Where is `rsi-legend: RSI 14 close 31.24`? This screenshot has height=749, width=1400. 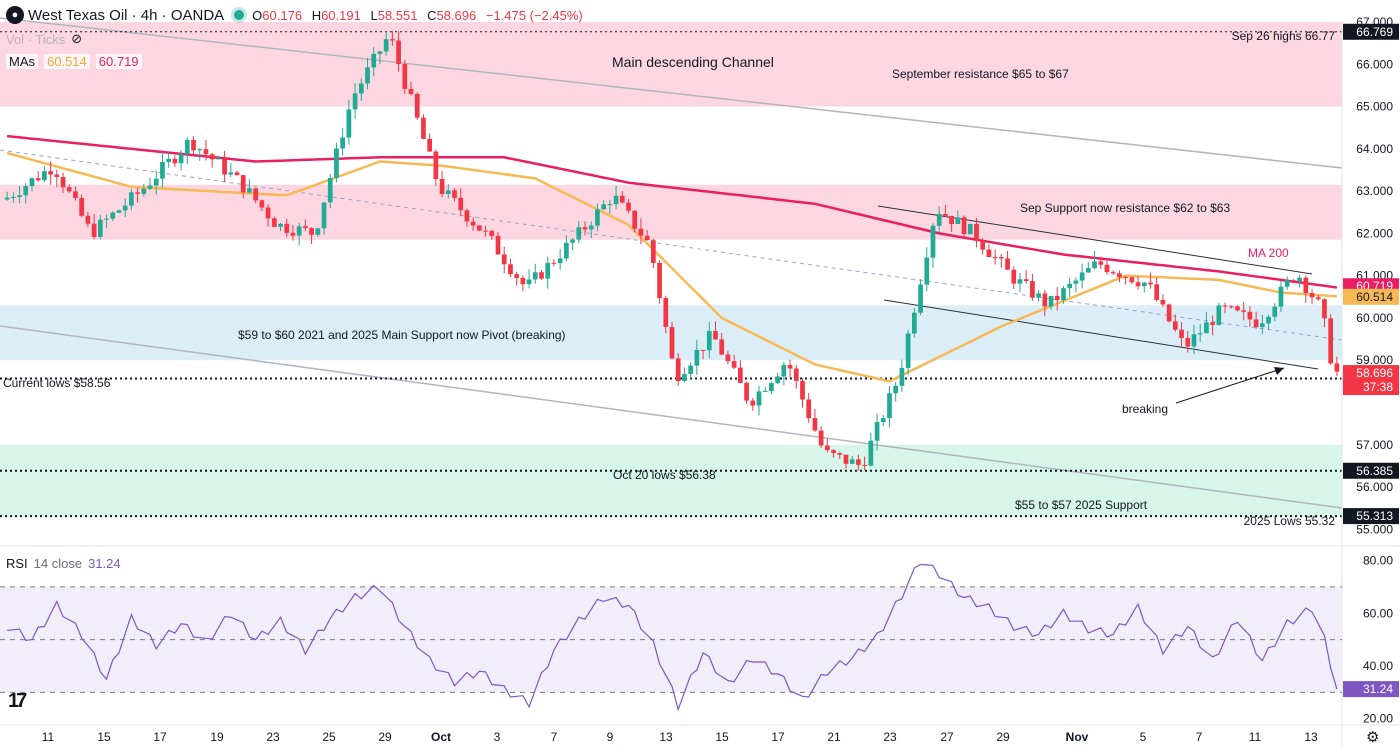
rsi-legend: RSI 14 close 31.24 is located at coordinates (63, 563).